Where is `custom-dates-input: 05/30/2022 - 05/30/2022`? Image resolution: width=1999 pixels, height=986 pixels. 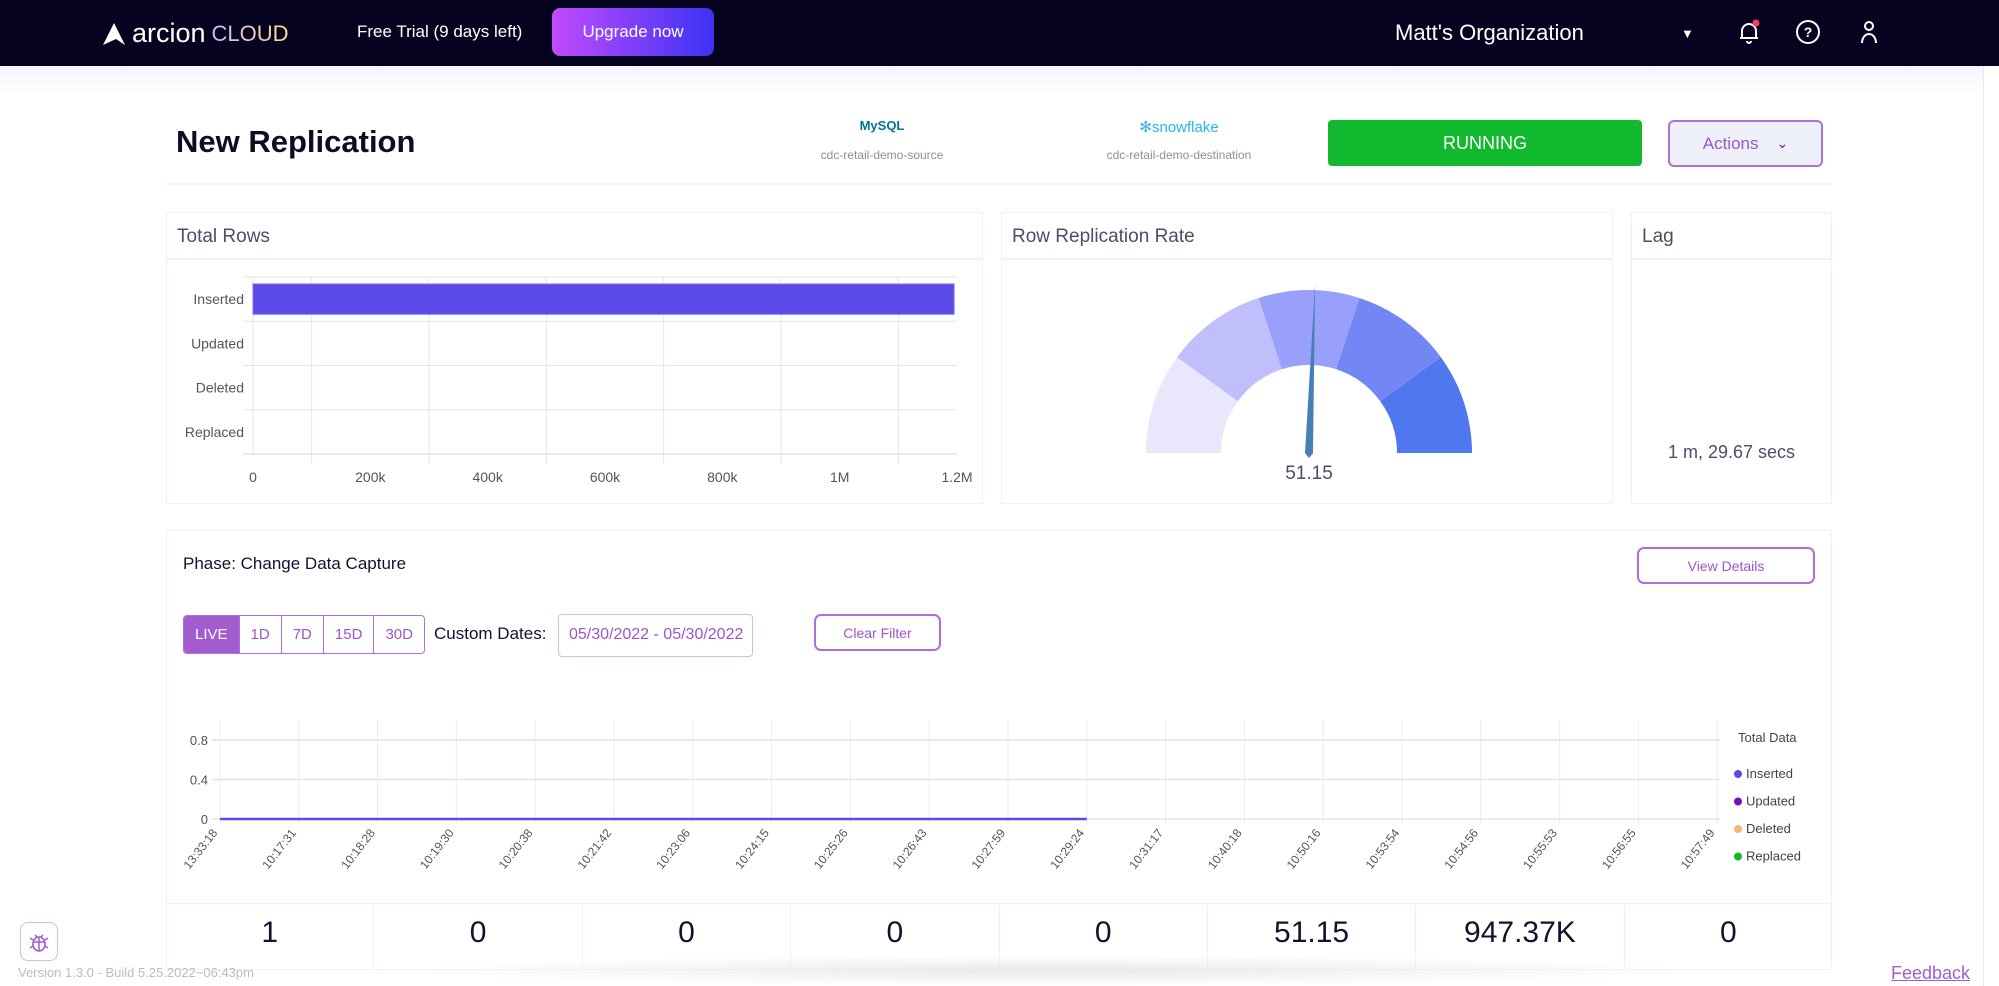 custom-dates-input: 05/30/2022 - 05/30/2022 is located at coordinates (655, 635).